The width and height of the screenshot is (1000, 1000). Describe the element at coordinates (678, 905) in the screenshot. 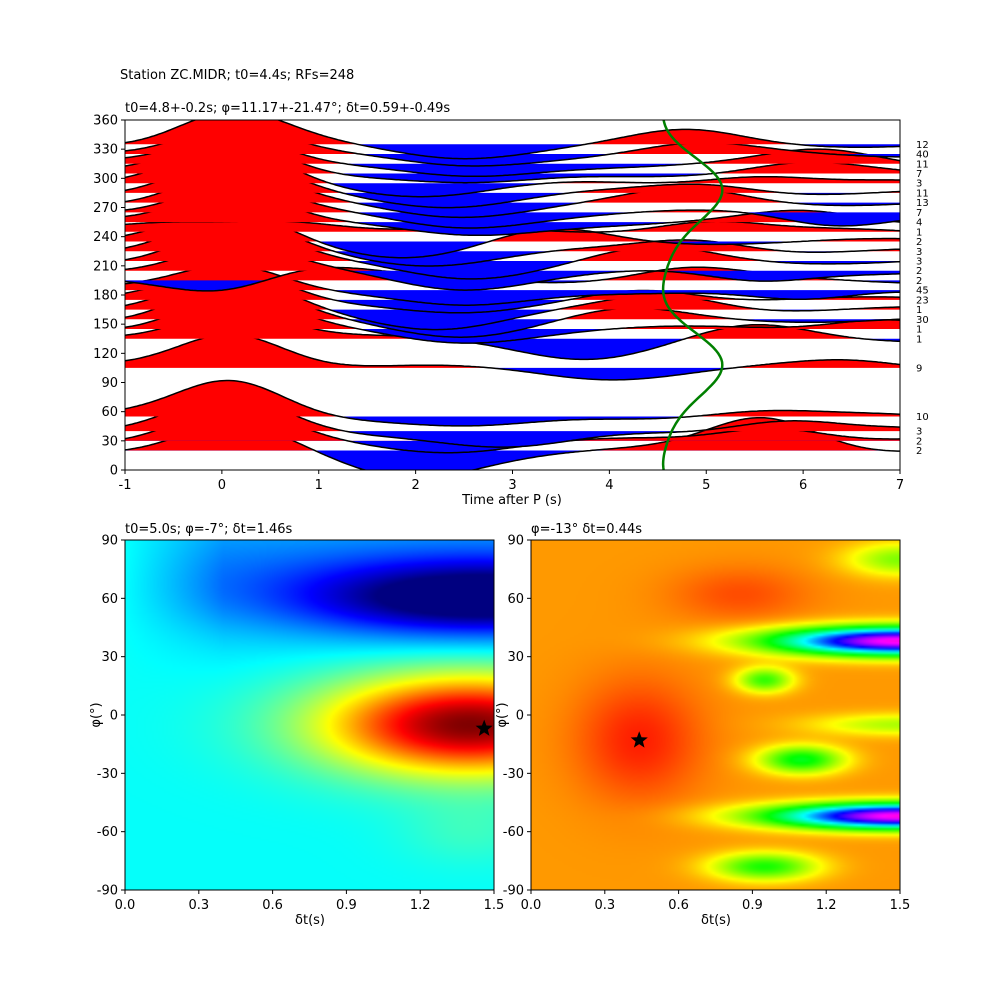

I see `x-tick-label: 0.6` at that location.